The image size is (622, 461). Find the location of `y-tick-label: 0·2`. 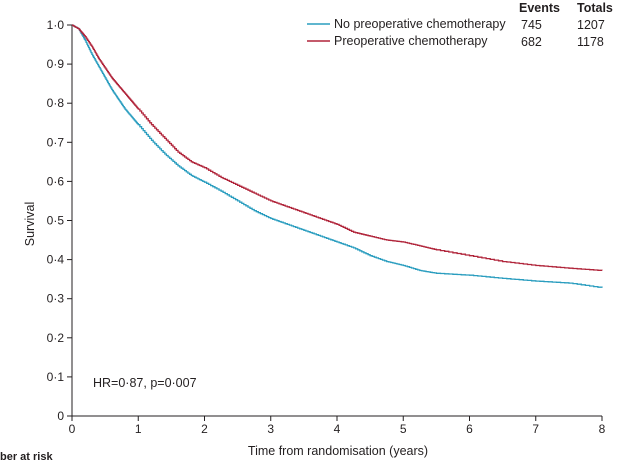

y-tick-label: 0·2 is located at coordinates (56, 338).